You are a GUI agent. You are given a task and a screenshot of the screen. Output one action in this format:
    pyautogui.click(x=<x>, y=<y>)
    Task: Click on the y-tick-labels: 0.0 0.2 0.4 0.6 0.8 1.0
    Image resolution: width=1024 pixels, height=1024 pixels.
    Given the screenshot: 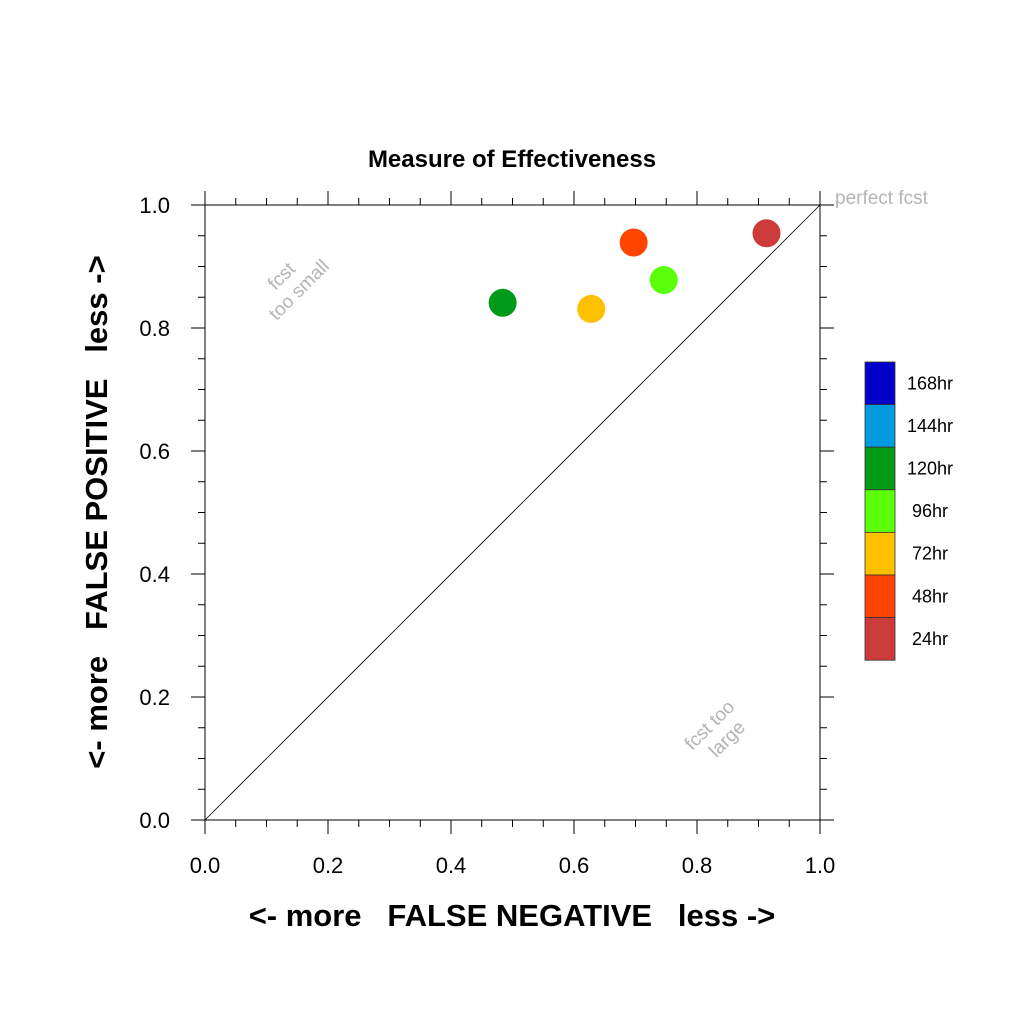 What is the action you would take?
    pyautogui.click(x=154, y=513)
    